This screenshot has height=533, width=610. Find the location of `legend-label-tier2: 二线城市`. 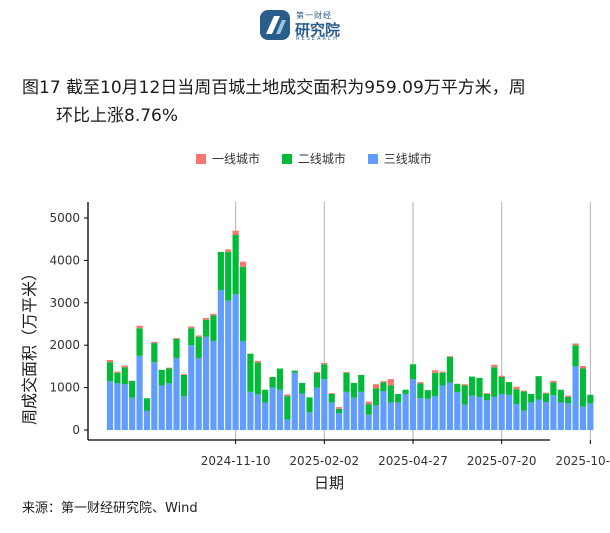

legend-label-tier2: 二线城市 is located at coordinates (321, 159).